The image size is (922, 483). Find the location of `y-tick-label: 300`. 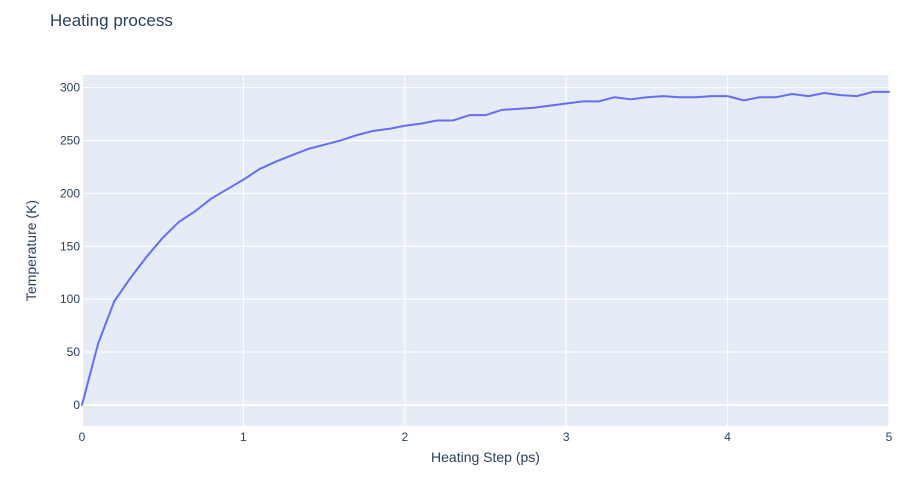

y-tick-label: 300 is located at coordinates (70, 88).